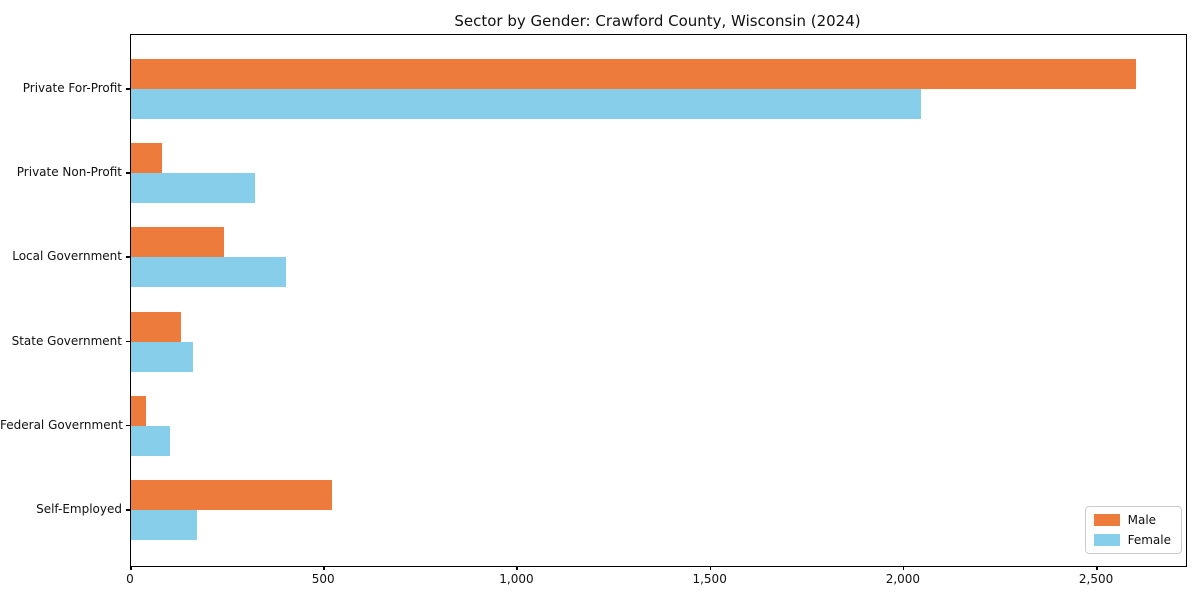 The width and height of the screenshot is (1200, 600). Describe the element at coordinates (79, 509) in the screenshot. I see `y-tick-label: Self-Employed` at that location.